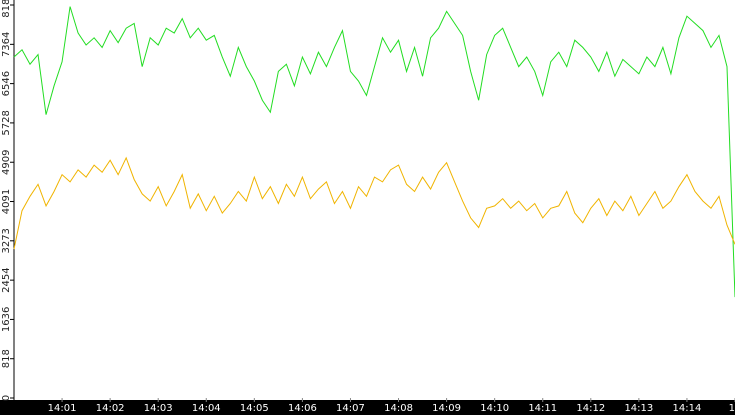 This screenshot has height=415, width=735. Describe the element at coordinates (398, 408) in the screenshot. I see `x-tick-label: 14:08` at that location.